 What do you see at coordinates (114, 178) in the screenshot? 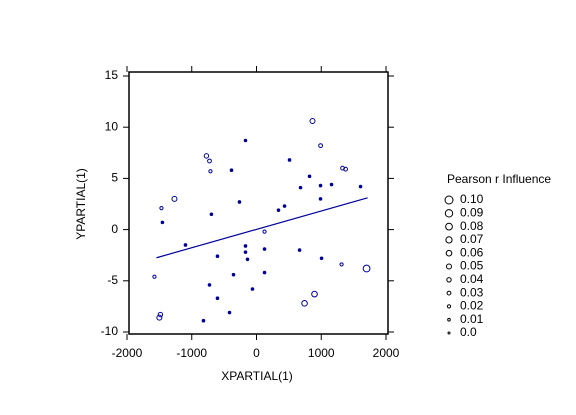
I see `y-tick-label: 5` at bounding box center [114, 178].